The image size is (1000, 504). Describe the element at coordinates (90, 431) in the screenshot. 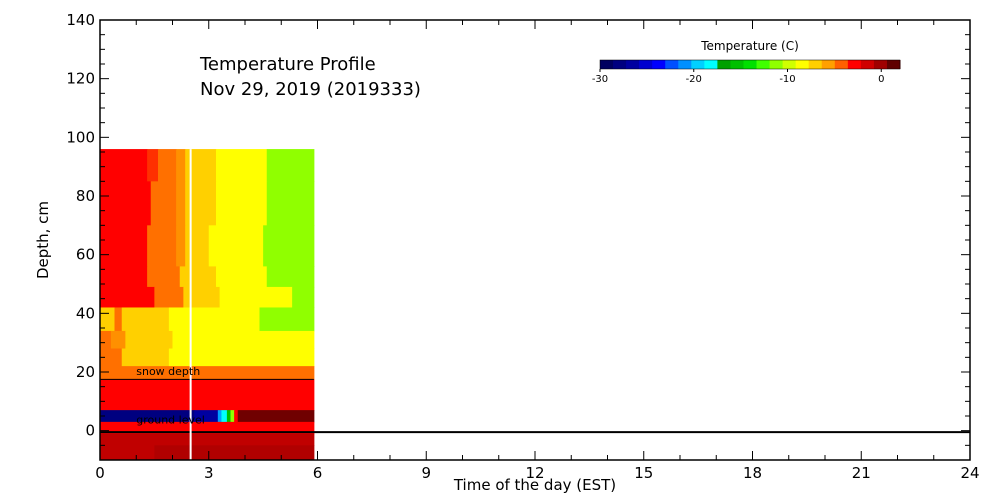

I see `y-tick-label: 0` at that location.